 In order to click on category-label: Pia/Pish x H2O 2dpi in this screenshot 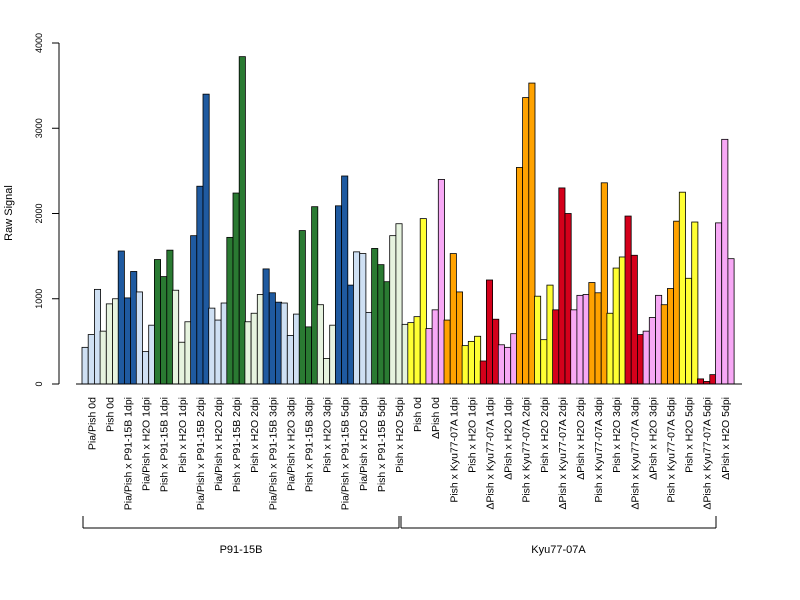, I will do `click(219, 444)`.